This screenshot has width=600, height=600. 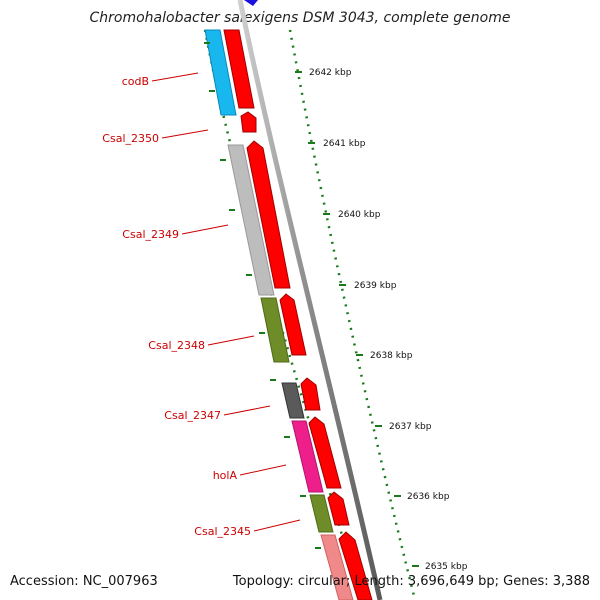 What do you see at coordinates (84, 581) in the screenshot?
I see `accession-text: Accession: NC_007963` at bounding box center [84, 581].